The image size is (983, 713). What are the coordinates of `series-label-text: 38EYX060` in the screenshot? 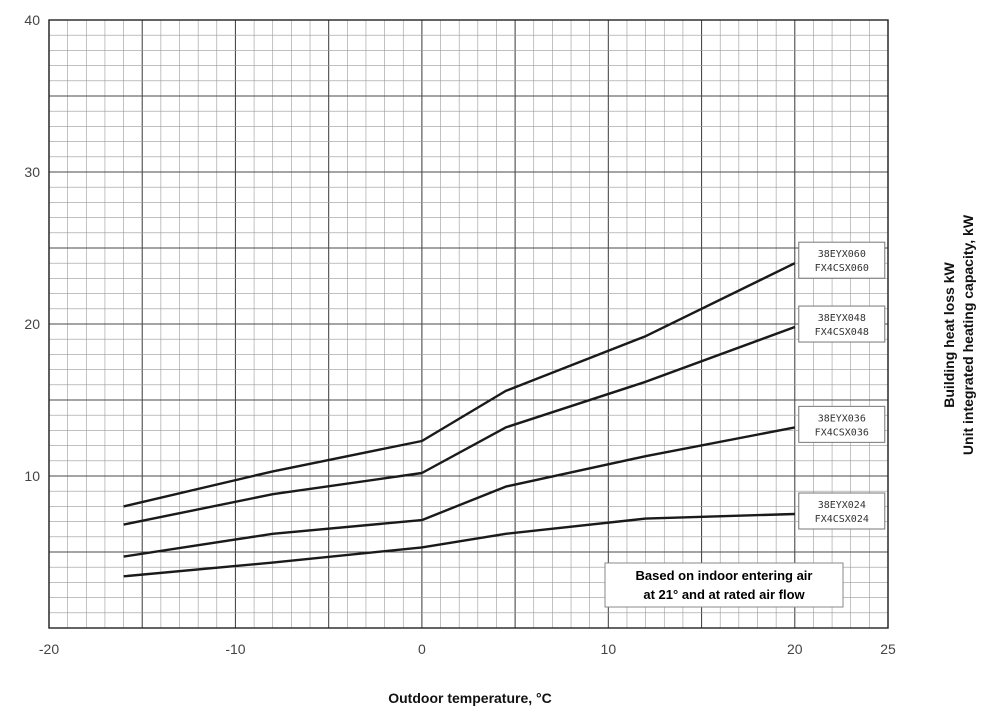 It's located at (842, 254).